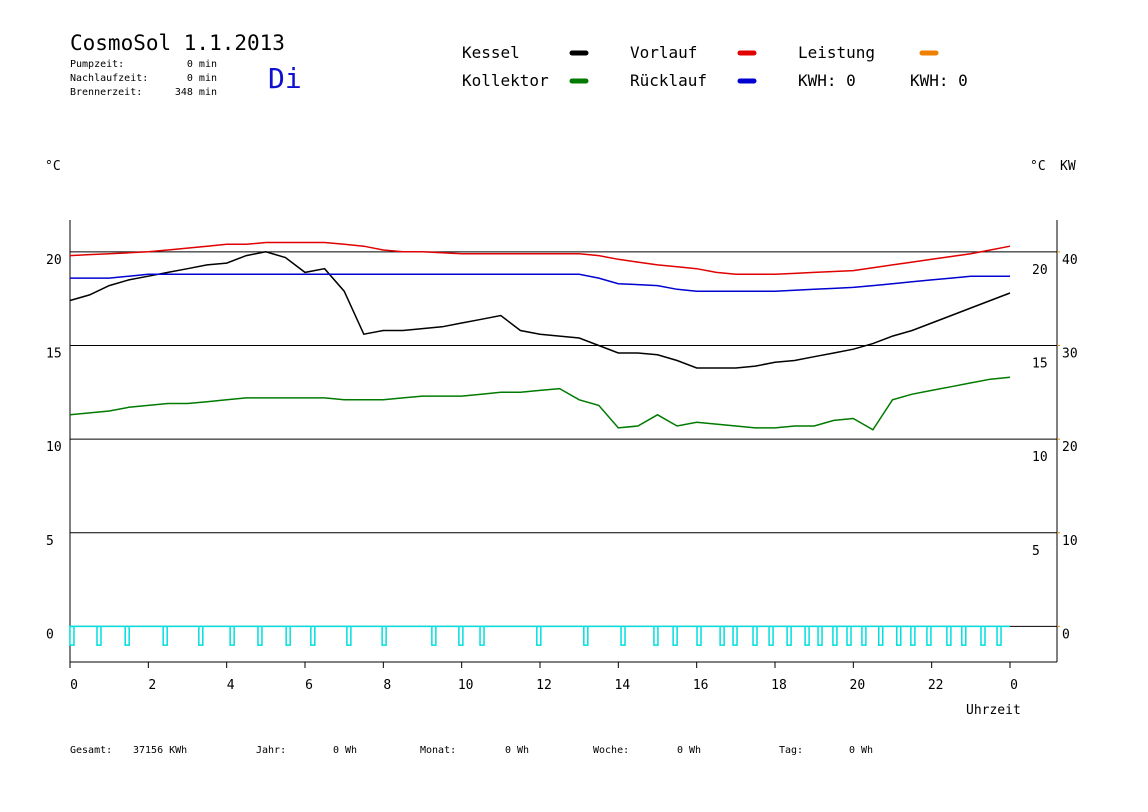  I want to click on x-tick-label: 18, so click(779, 685).